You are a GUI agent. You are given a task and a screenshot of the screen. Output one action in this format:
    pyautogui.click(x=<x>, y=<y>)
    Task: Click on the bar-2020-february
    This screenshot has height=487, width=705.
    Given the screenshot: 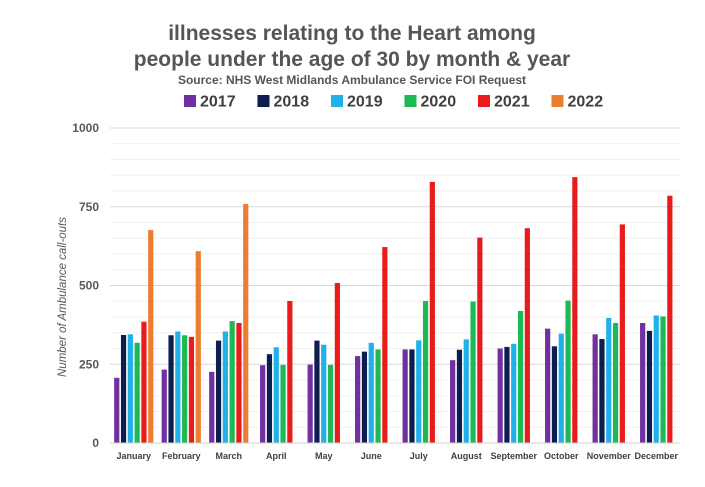 What is the action you would take?
    pyautogui.click(x=185, y=389)
    